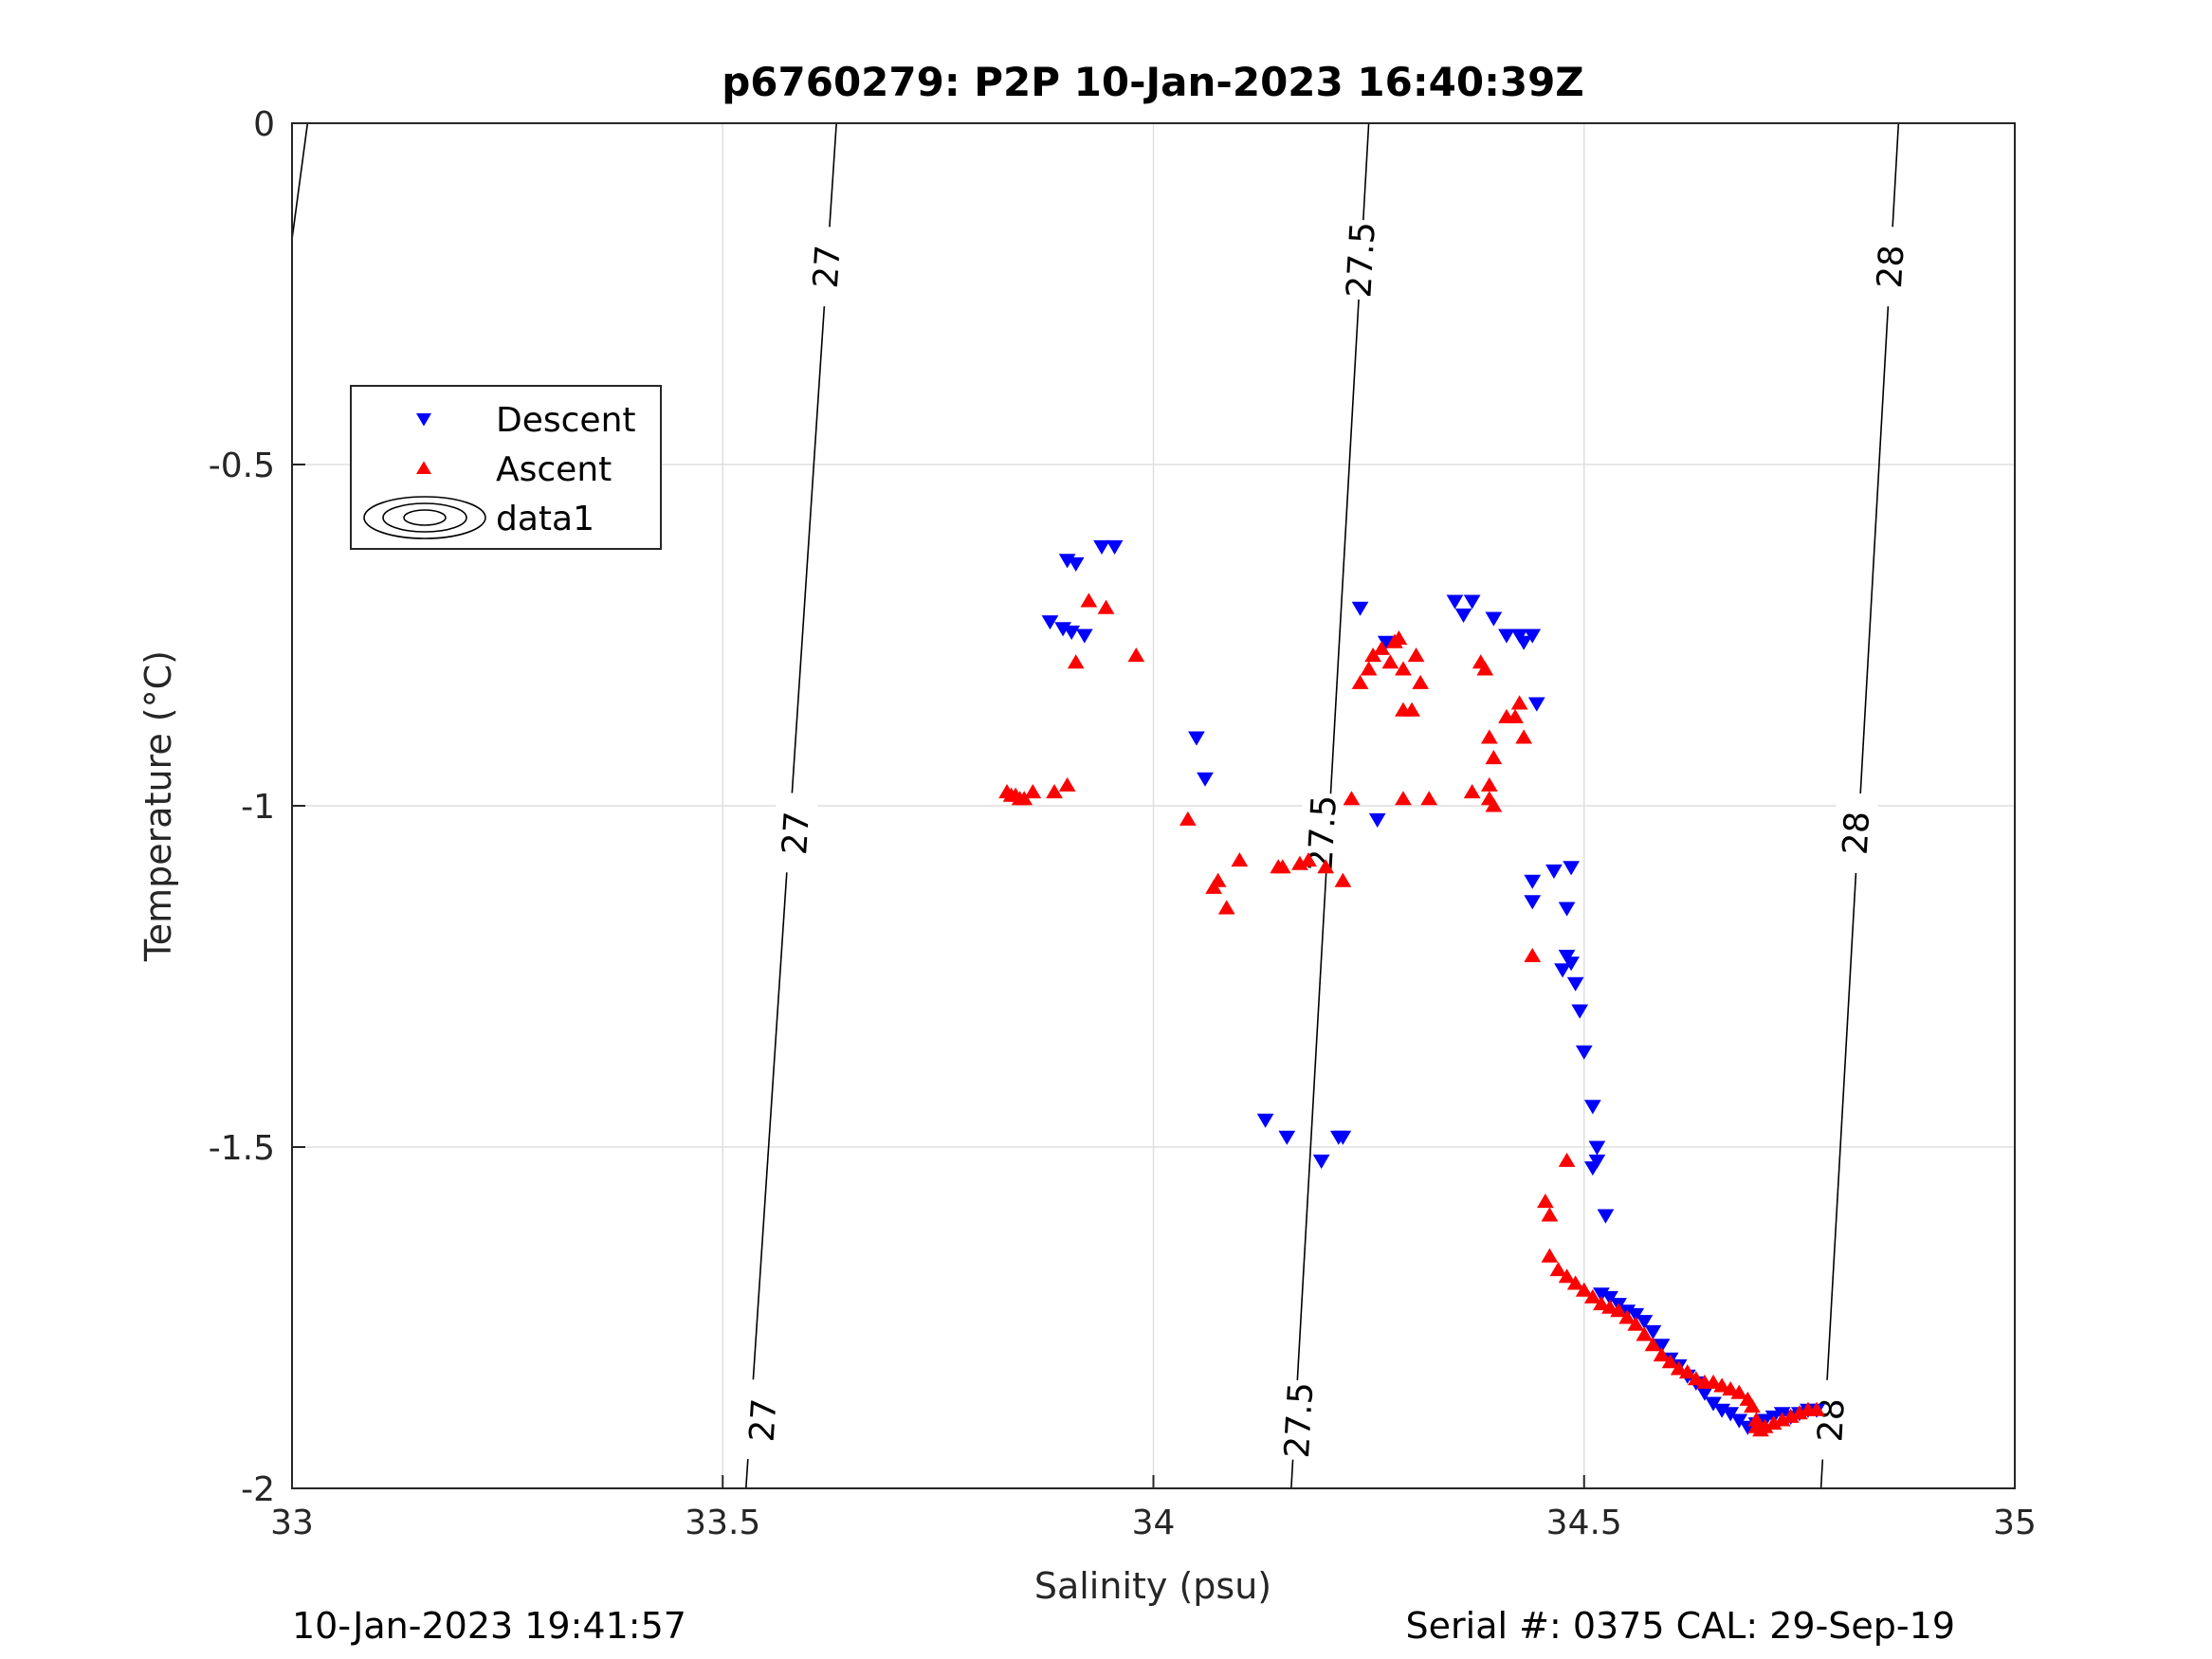  I want to click on x-tick-label: 34.5, so click(1584, 1523).